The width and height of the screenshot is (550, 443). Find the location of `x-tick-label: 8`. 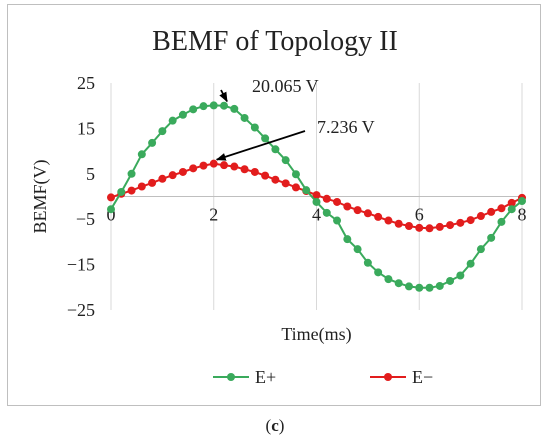

x-tick-label: 8 is located at coordinates (522, 215).